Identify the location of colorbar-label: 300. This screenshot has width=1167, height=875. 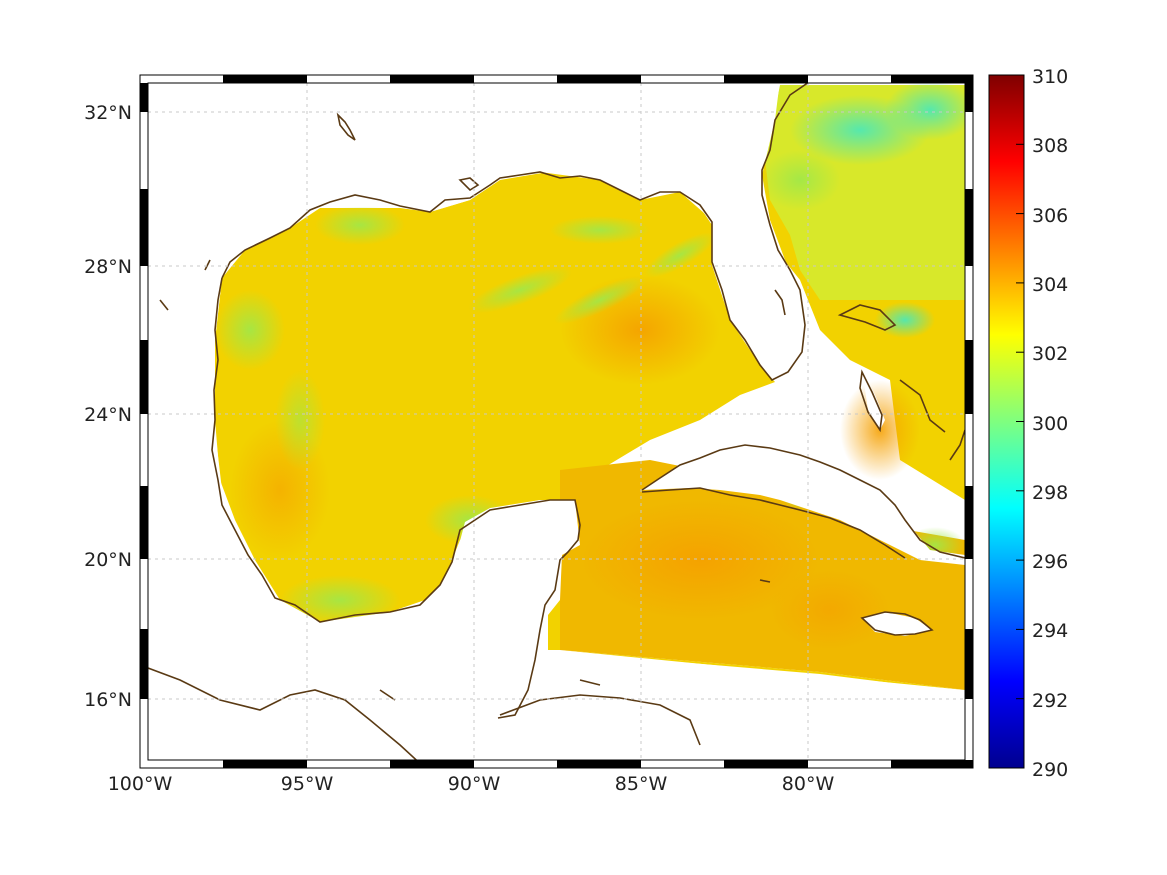
(1050, 424).